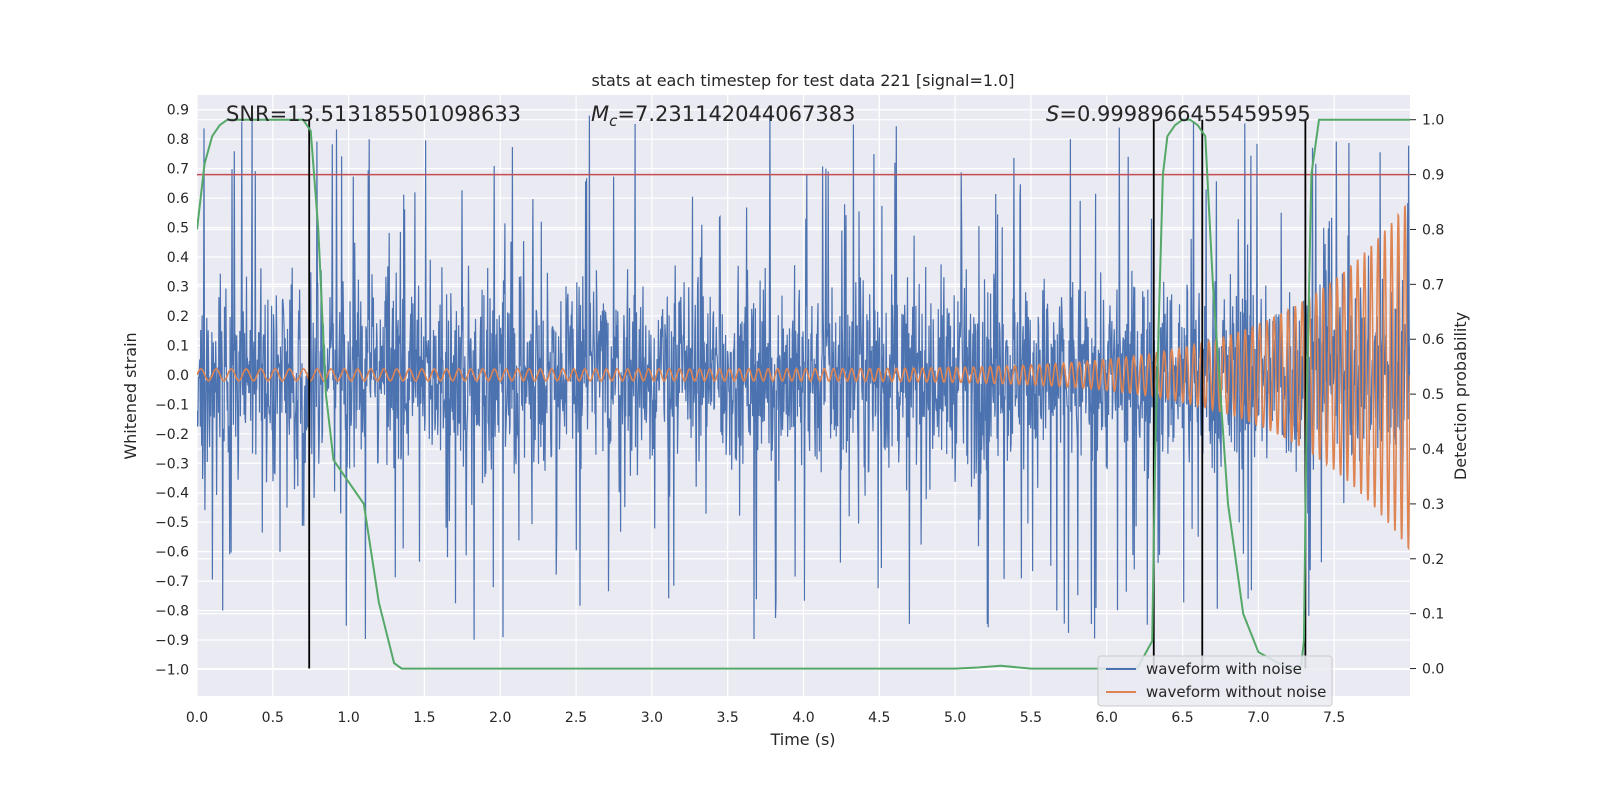 The height and width of the screenshot is (800, 1600). I want to click on y-tick-label: −0.4, so click(172, 494).